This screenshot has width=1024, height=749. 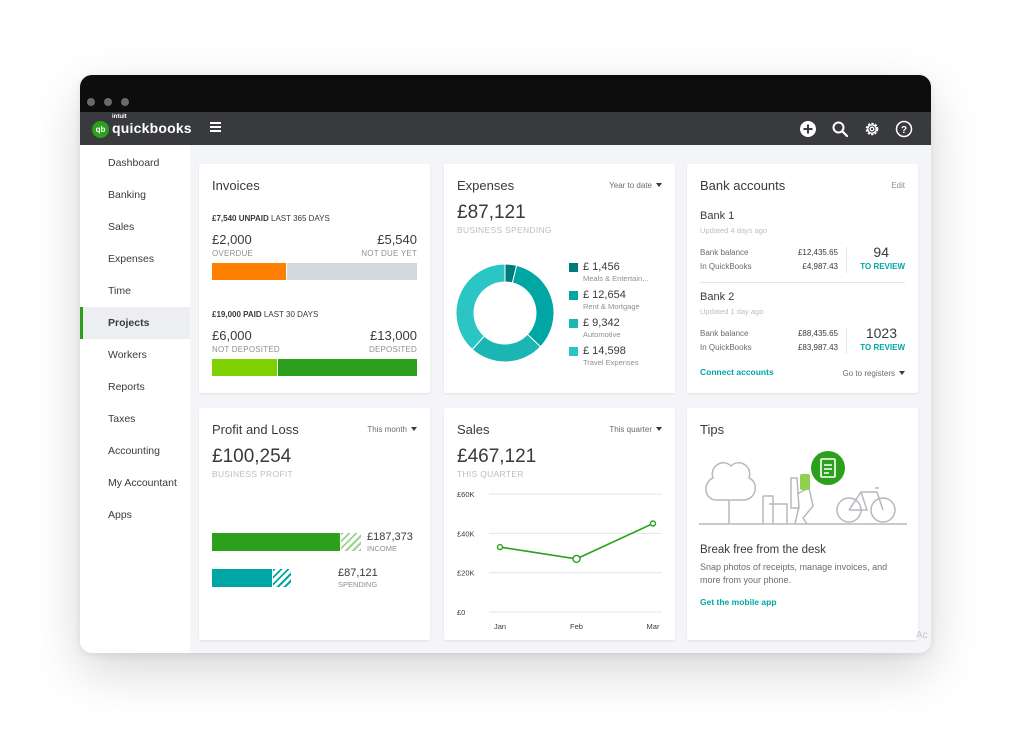 I want to click on notdeposited-value: £6,000, so click(x=232, y=335).